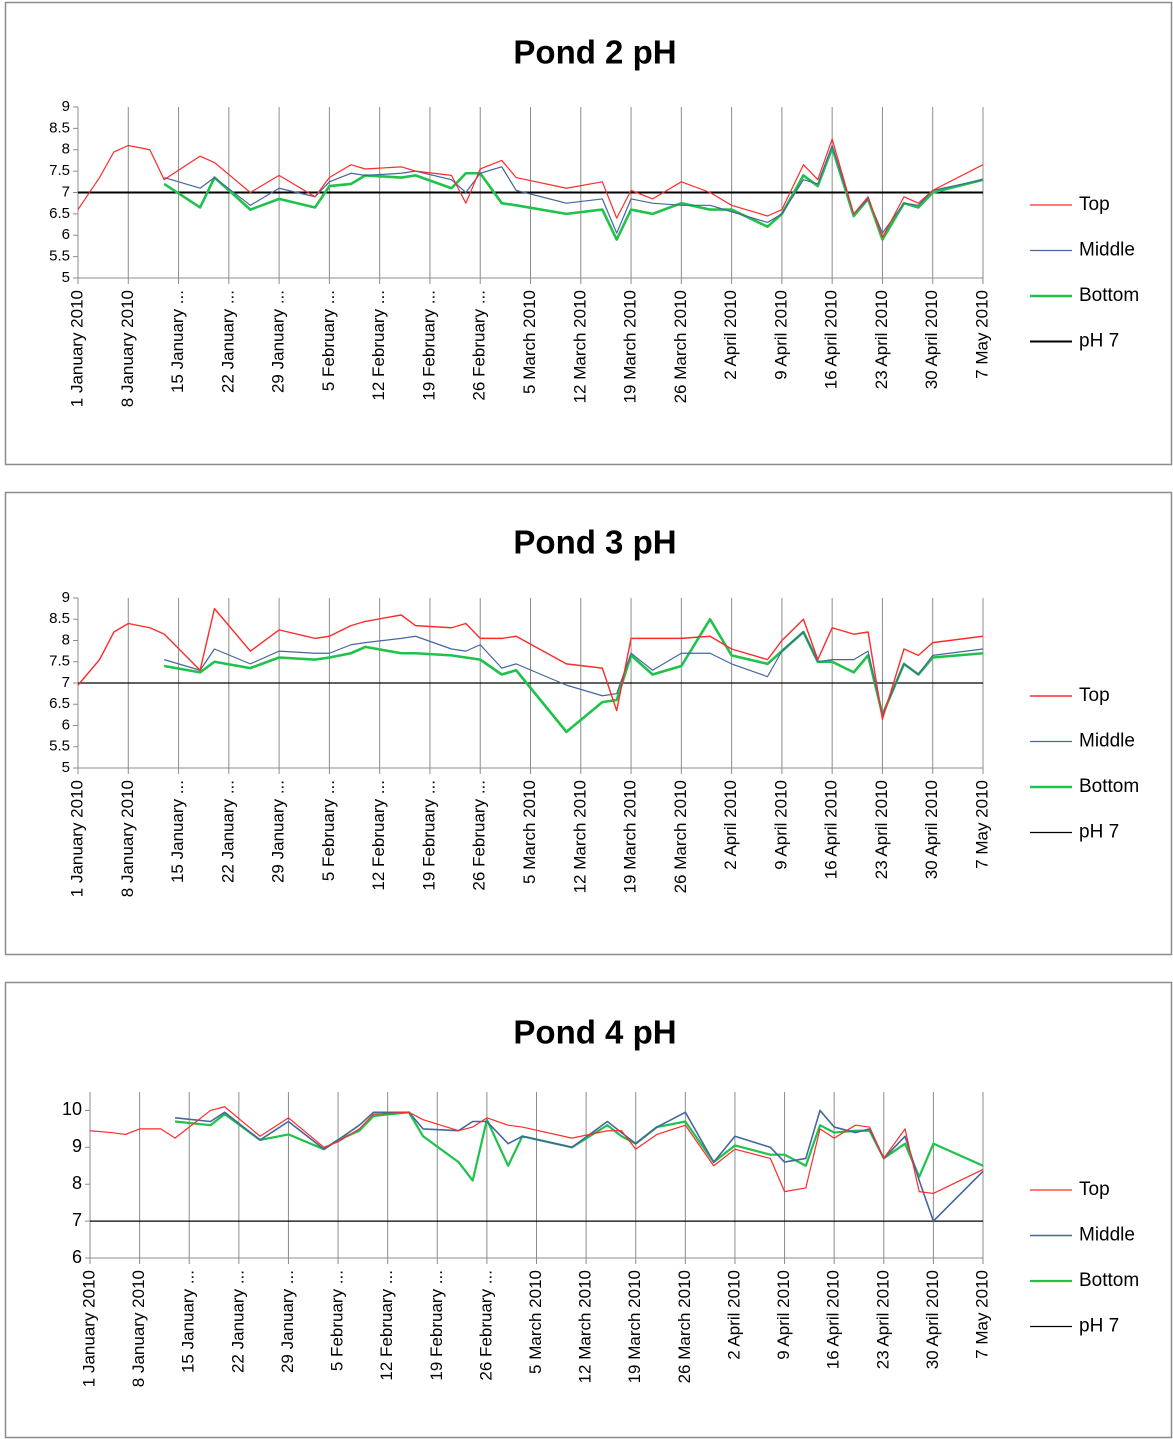  Describe the element at coordinates (630, 836) in the screenshot. I see `x-tick-label: 19 March 2010` at that location.